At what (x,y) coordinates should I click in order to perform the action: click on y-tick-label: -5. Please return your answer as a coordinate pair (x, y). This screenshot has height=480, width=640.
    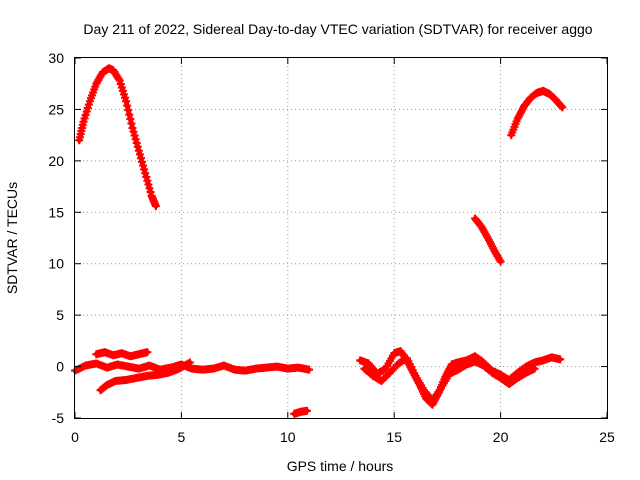
    Looking at the image, I should click on (58, 418).